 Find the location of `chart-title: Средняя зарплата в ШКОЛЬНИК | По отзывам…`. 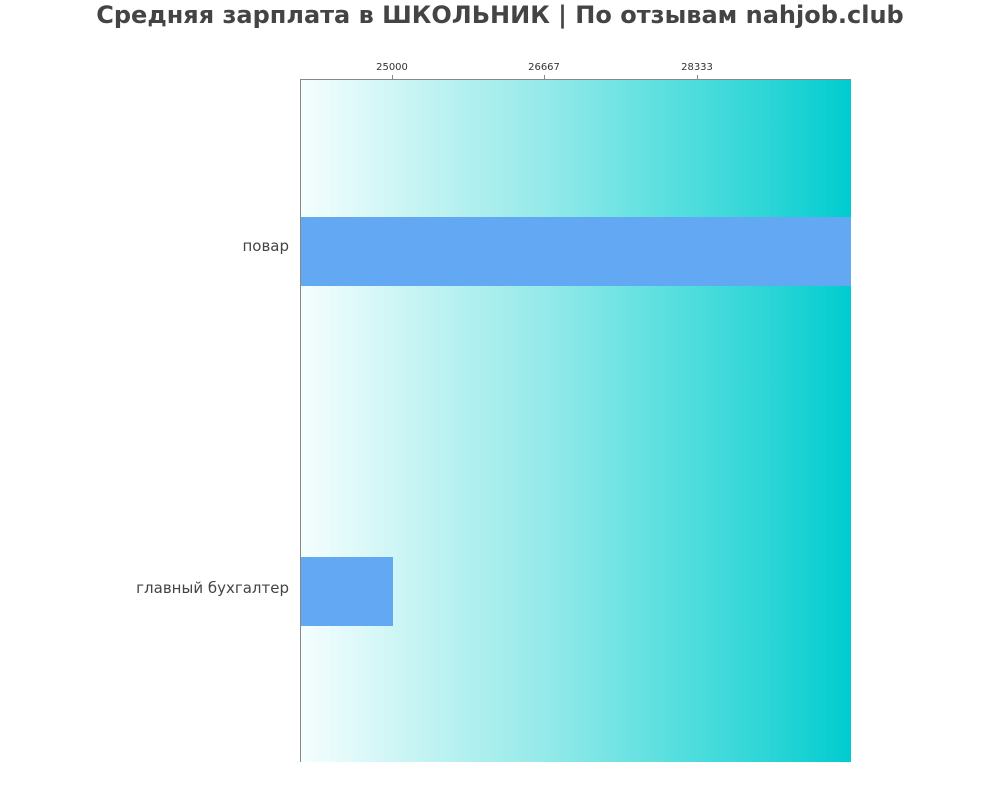

chart-title: Средняя зарплата в ШКОЛЬНИК | По отзывам… is located at coordinates (500, 15).